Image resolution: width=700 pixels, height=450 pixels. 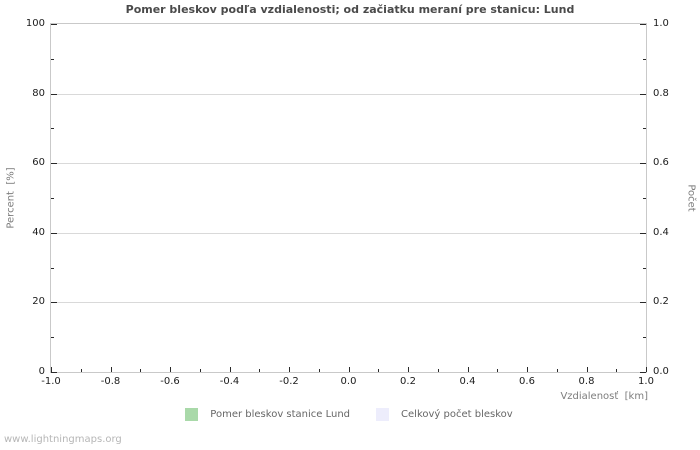 I want to click on y-tick-label-right: 0.6, so click(x=661, y=163).